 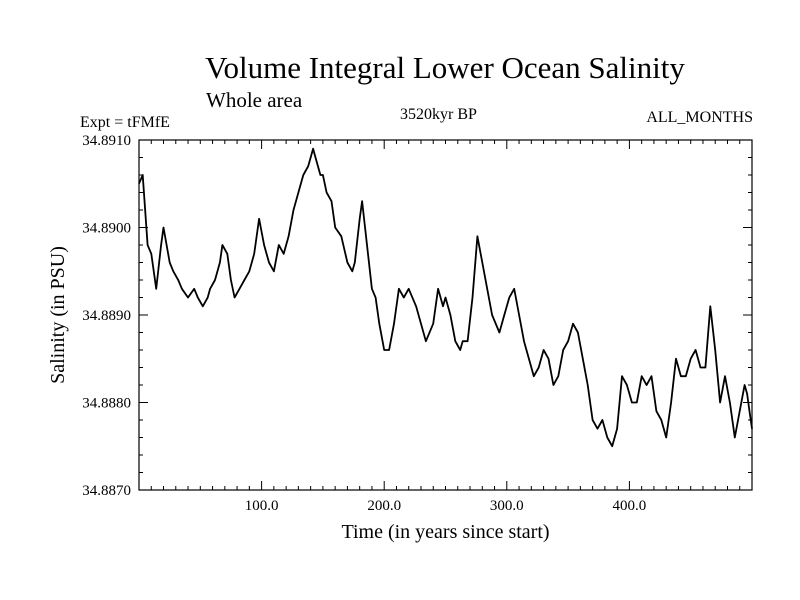 What do you see at coordinates (106, 316) in the screenshot?
I see `y-tick-label: 34.8890` at bounding box center [106, 316].